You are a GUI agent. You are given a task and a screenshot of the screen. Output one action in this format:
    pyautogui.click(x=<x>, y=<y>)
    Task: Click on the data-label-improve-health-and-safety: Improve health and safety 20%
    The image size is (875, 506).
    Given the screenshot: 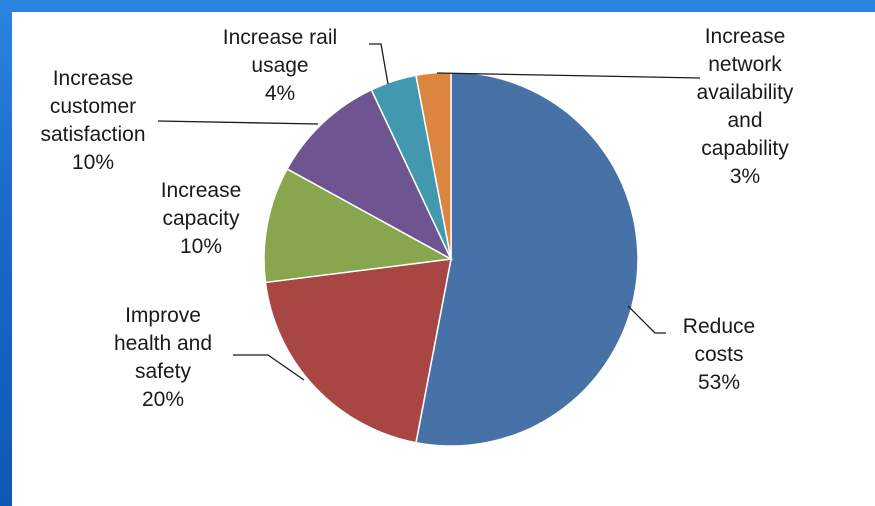 What is the action you would take?
    pyautogui.click(x=163, y=357)
    